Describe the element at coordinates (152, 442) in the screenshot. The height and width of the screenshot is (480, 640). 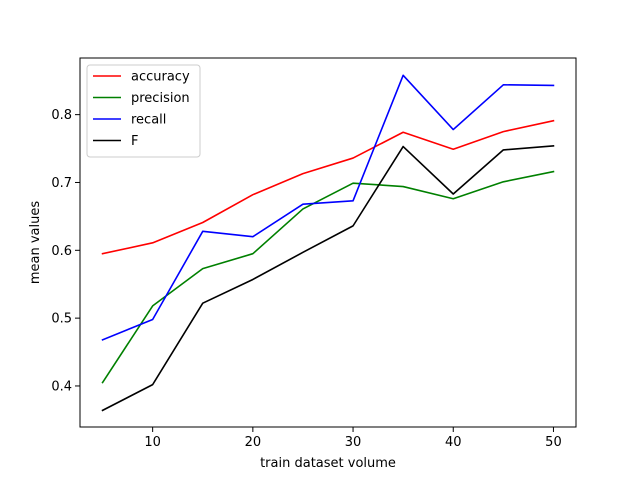
I see `x-tick-label: 10` at that location.